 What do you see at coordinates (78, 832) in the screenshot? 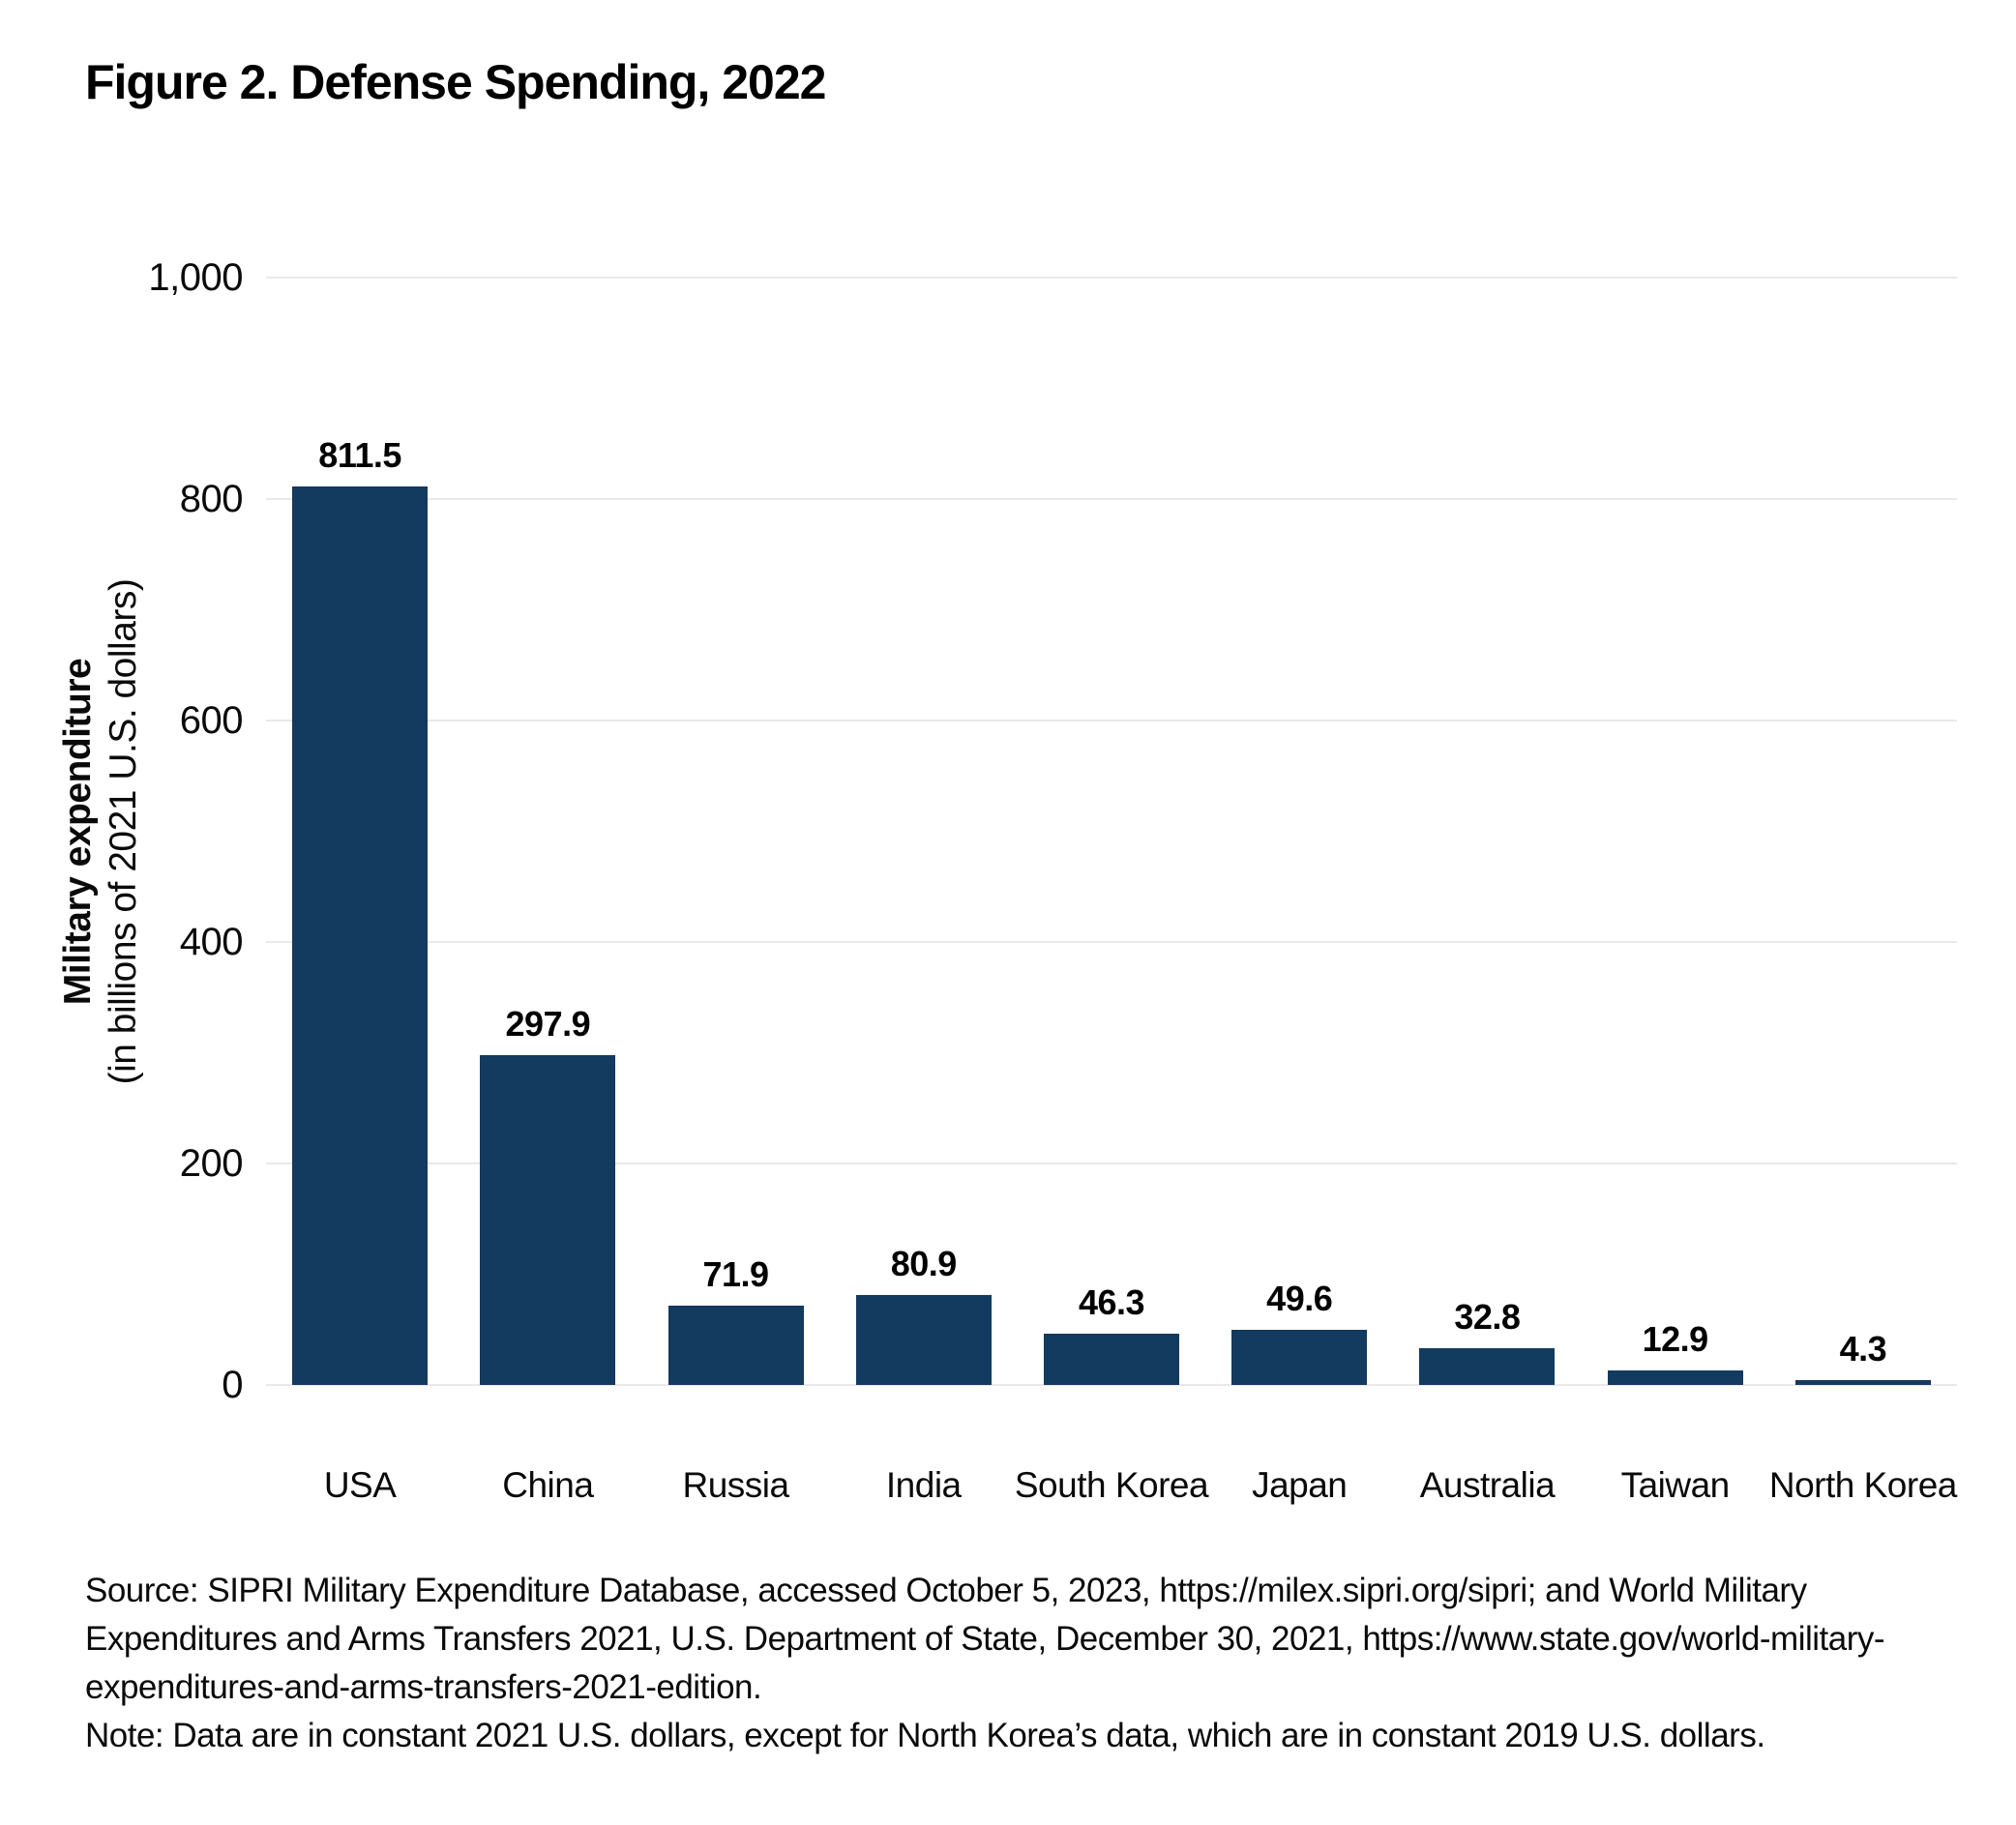
I see `y-axis-title-main: Military expenditure` at bounding box center [78, 832].